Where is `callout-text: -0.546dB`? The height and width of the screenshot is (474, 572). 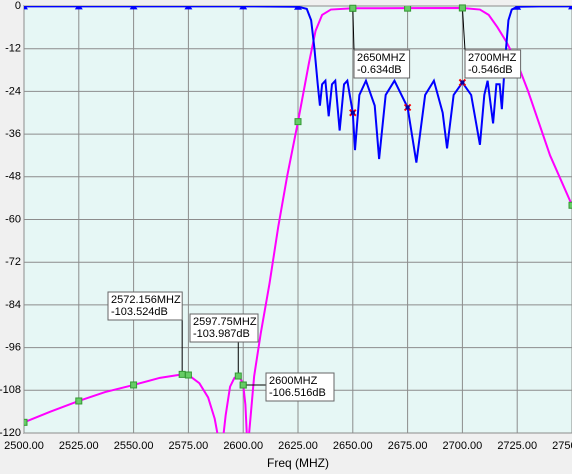 callout-text: -0.546dB is located at coordinates (490, 70).